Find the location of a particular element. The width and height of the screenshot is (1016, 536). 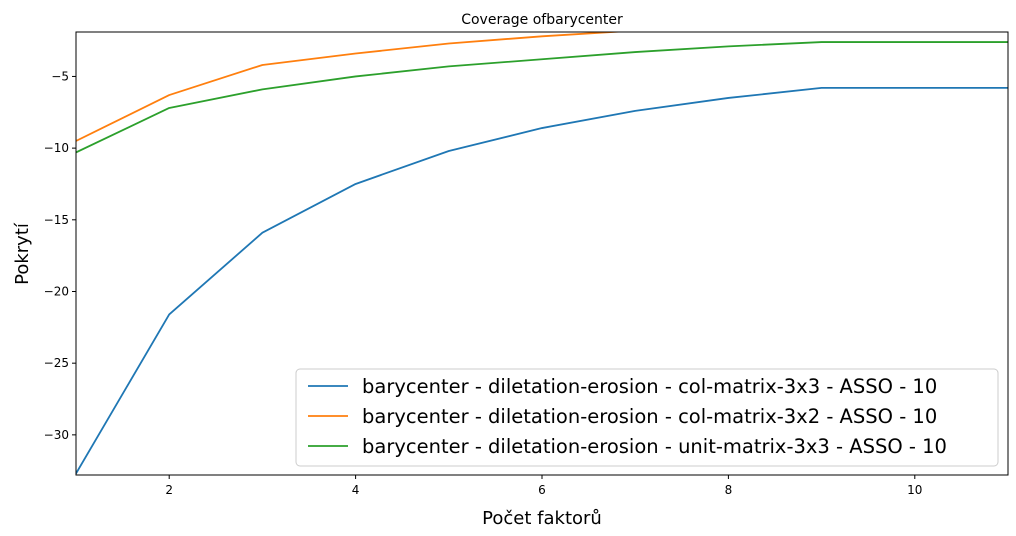

x-axis-label: Počet faktorů is located at coordinates (542, 518).